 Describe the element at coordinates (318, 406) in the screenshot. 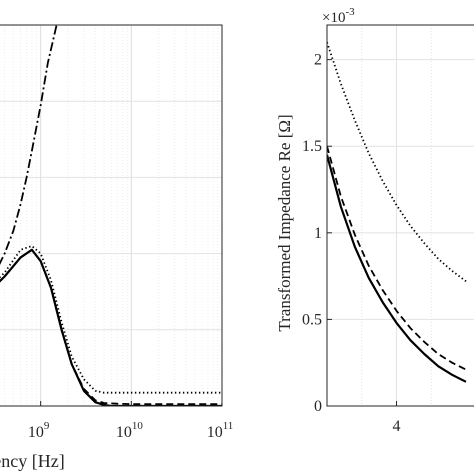

I see `right-y-tick-label: 0` at that location.